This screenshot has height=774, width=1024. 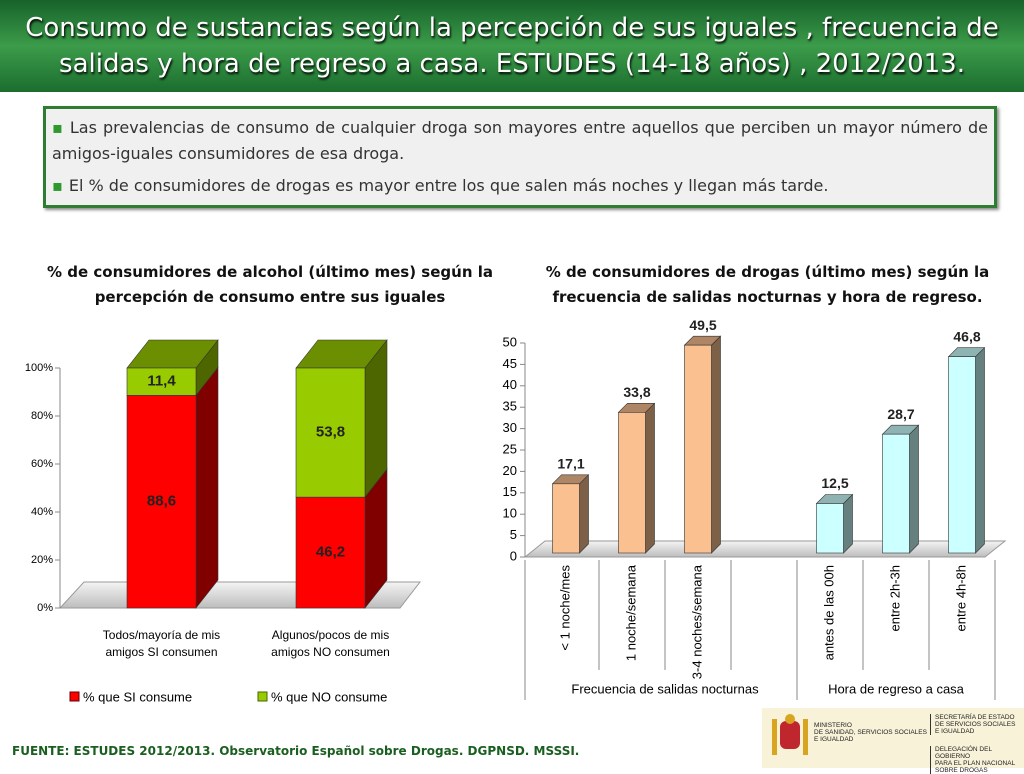 I want to click on value-label: 28,7, so click(x=900, y=414).